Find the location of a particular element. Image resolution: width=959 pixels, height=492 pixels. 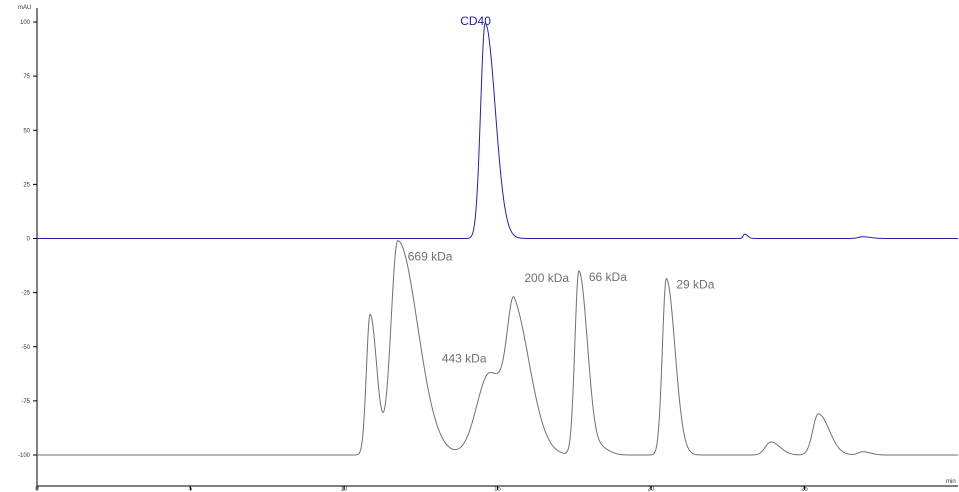

peak-label: 200 kDa is located at coordinates (546, 278).